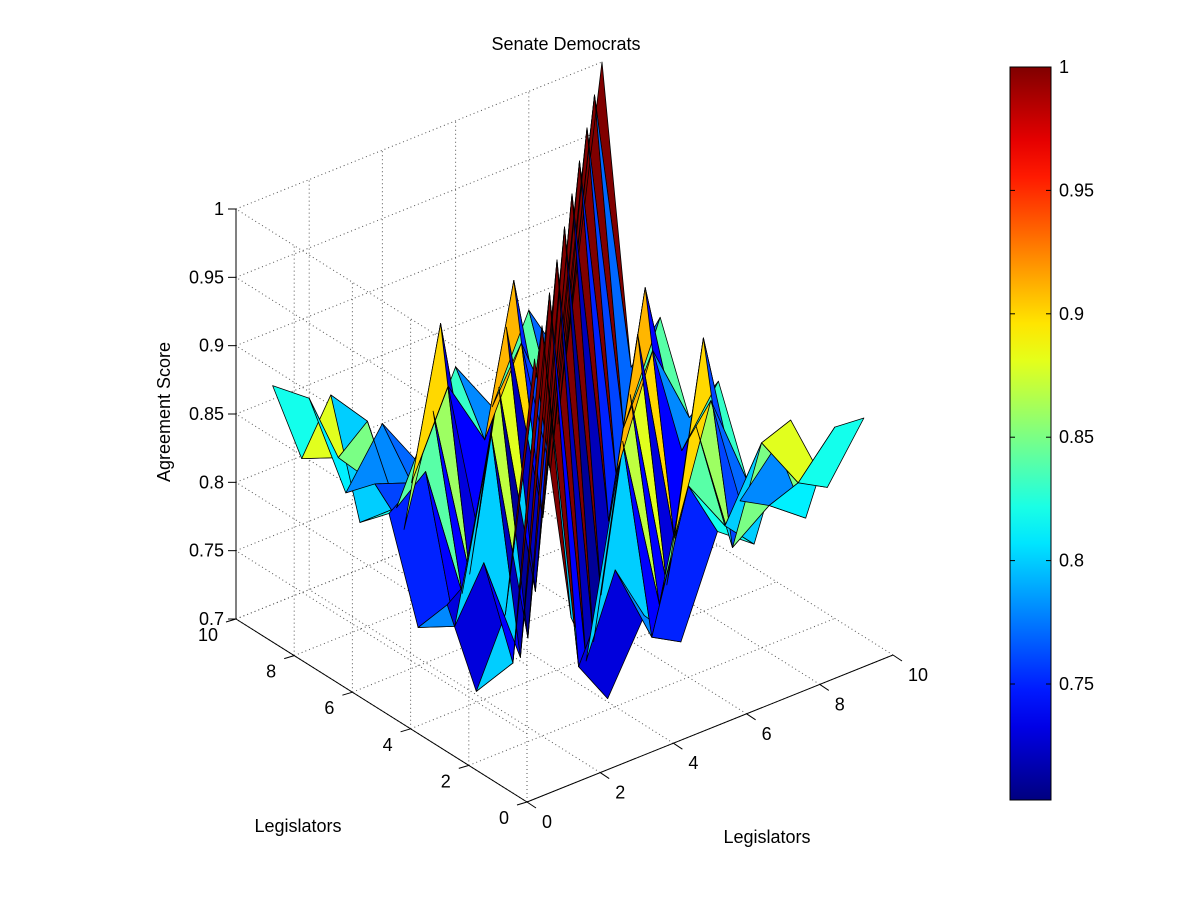 This screenshot has height=900, width=1200. What do you see at coordinates (840, 704) in the screenshot?
I see `x-tick-label: 8` at bounding box center [840, 704].